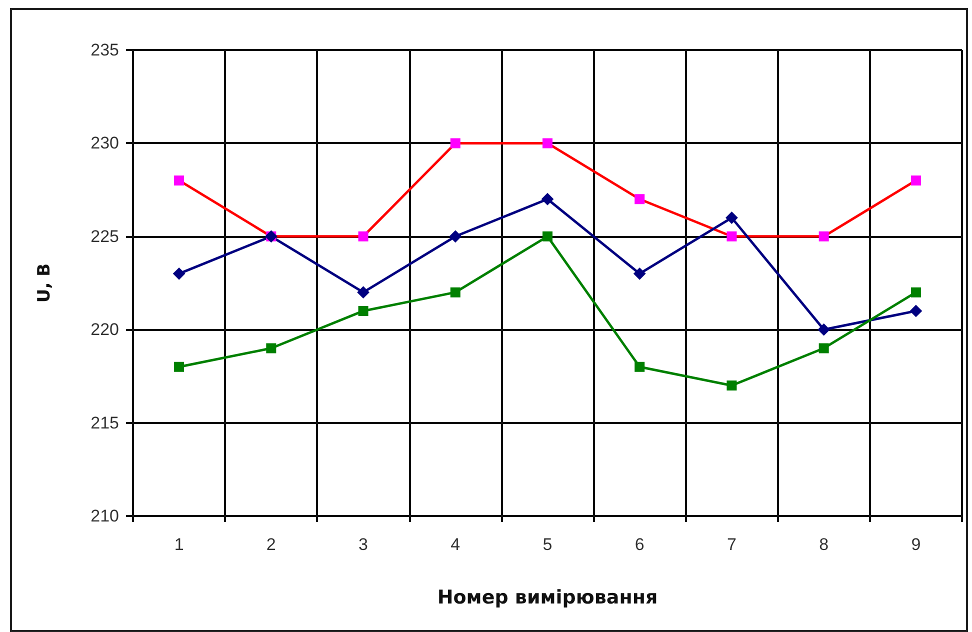 The height and width of the screenshot is (632, 972). Describe the element at coordinates (455, 544) in the screenshot. I see `x-tick-label: 4` at that location.